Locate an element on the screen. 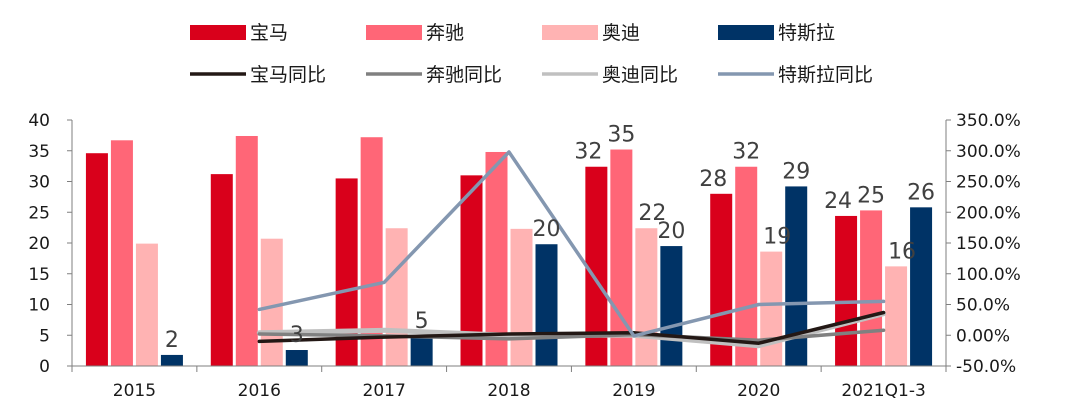  legend-item-奔驰同比: 奔驰同比 is located at coordinates (434, 75).